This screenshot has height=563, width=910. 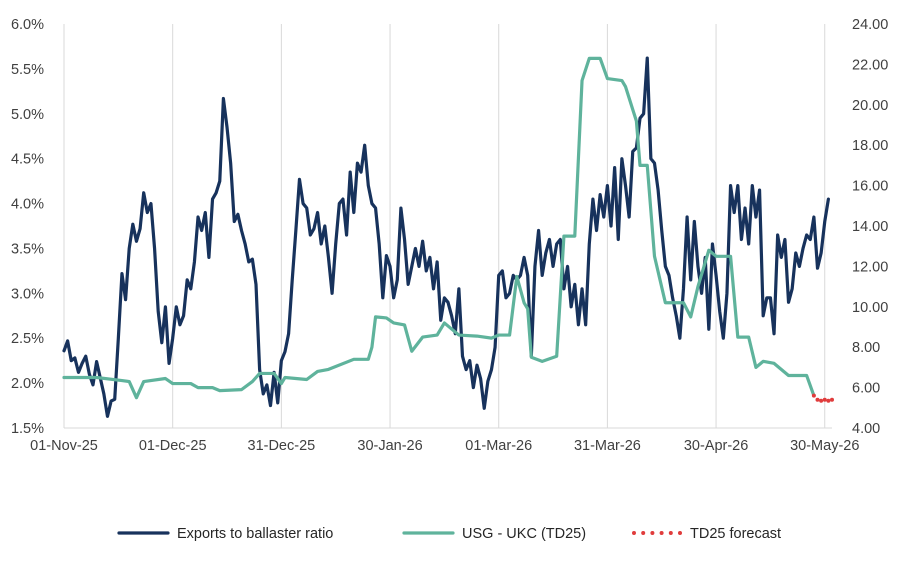 I want to click on x-tick-label: 30-May-26, so click(x=824, y=446).